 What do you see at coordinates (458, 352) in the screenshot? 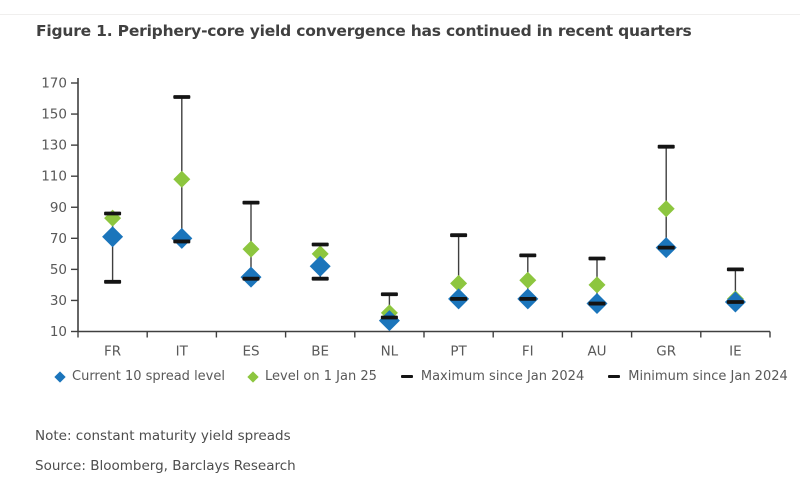
I see `category-label-PT: PT` at bounding box center [458, 352].